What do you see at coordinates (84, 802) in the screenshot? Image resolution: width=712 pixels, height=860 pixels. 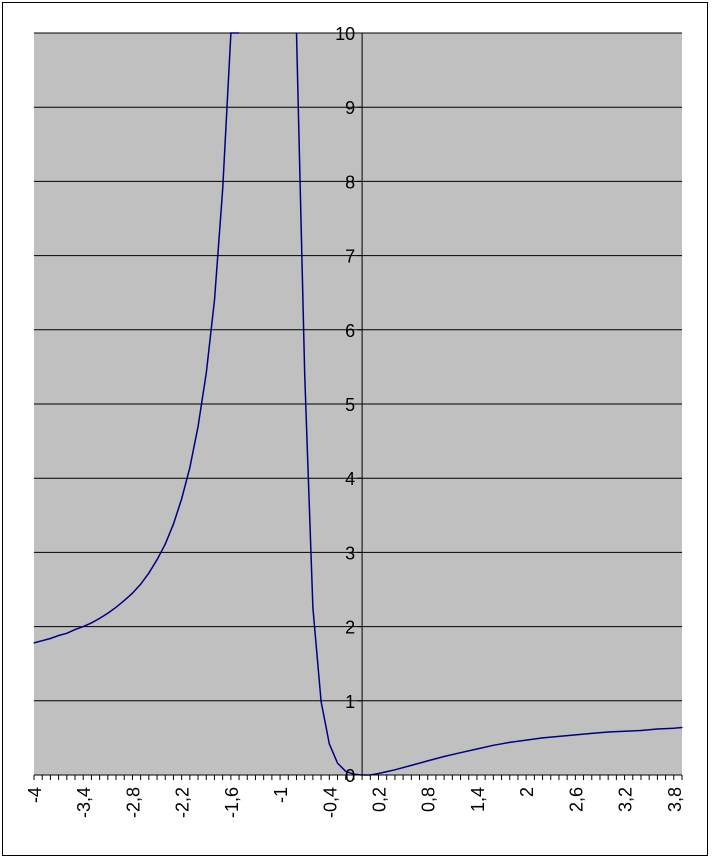 I see `x-tick-label: -3,4` at bounding box center [84, 802].